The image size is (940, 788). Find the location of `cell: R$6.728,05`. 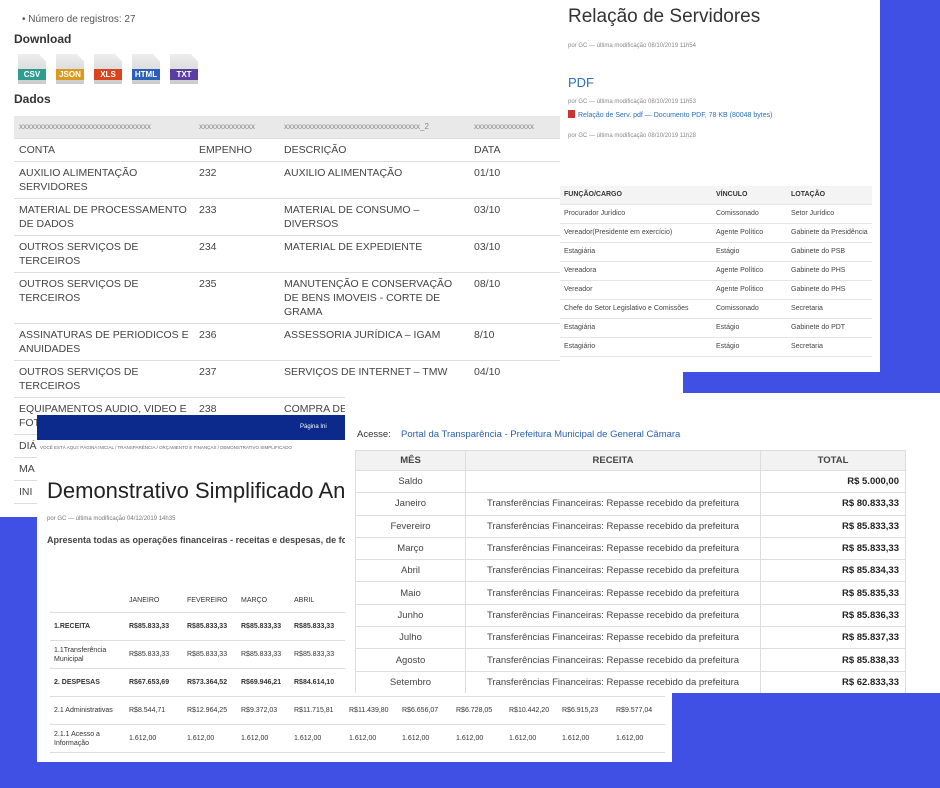

cell: R$6.728,05 is located at coordinates (478, 710).